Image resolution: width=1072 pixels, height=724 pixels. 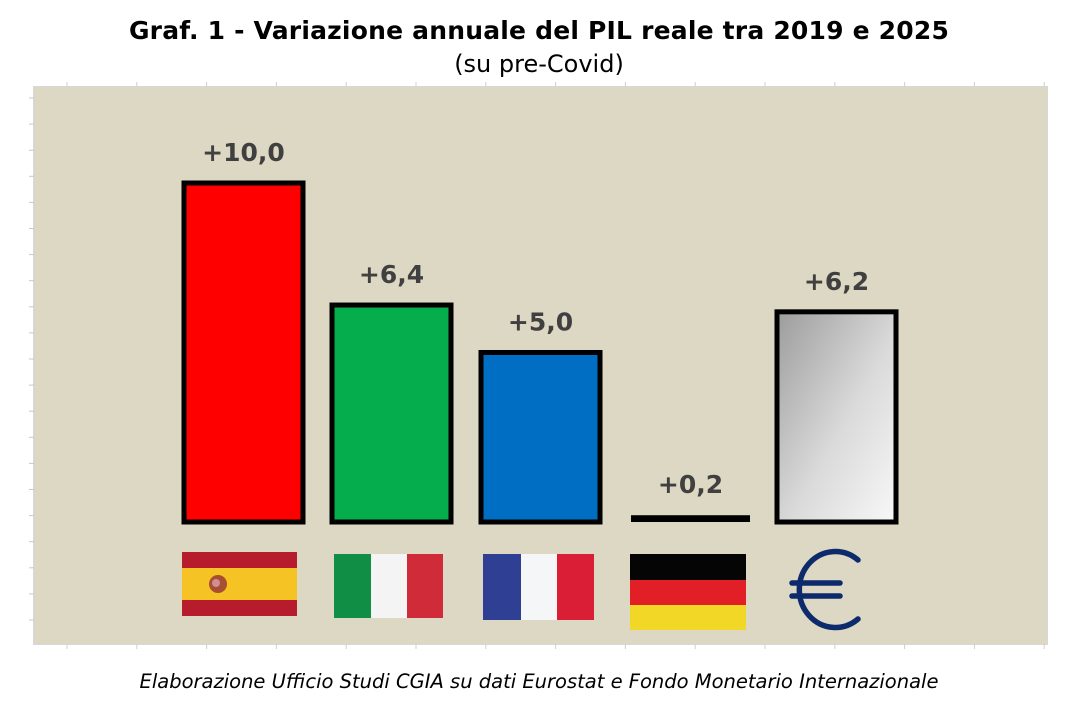 I want to click on data-label-francia: +5,0, so click(x=540, y=322).